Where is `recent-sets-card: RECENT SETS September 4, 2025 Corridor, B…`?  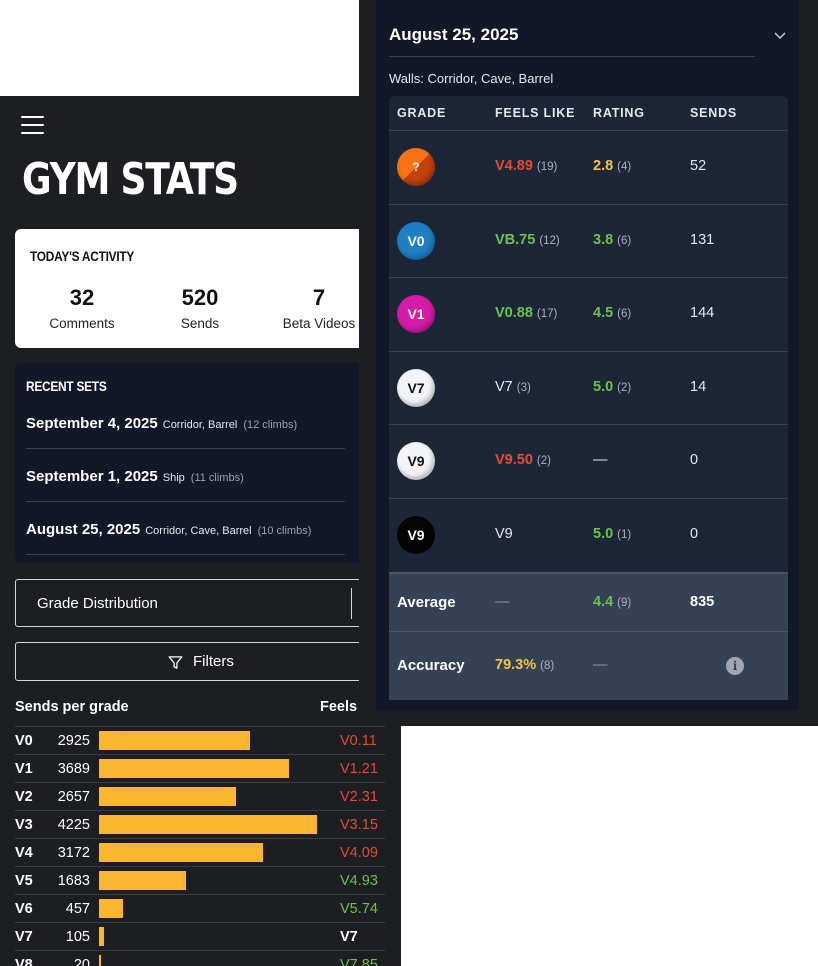
recent-sets-card: RECENT SETS September 4, 2025 Corridor, B… is located at coordinates (195, 463).